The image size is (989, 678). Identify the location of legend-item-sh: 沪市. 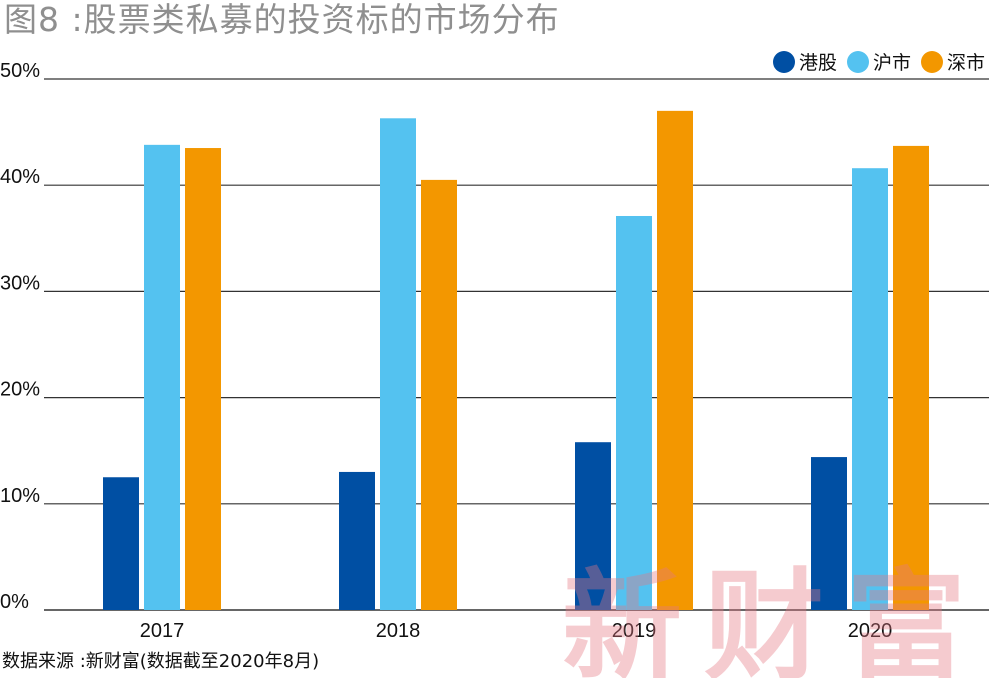
(878, 61).